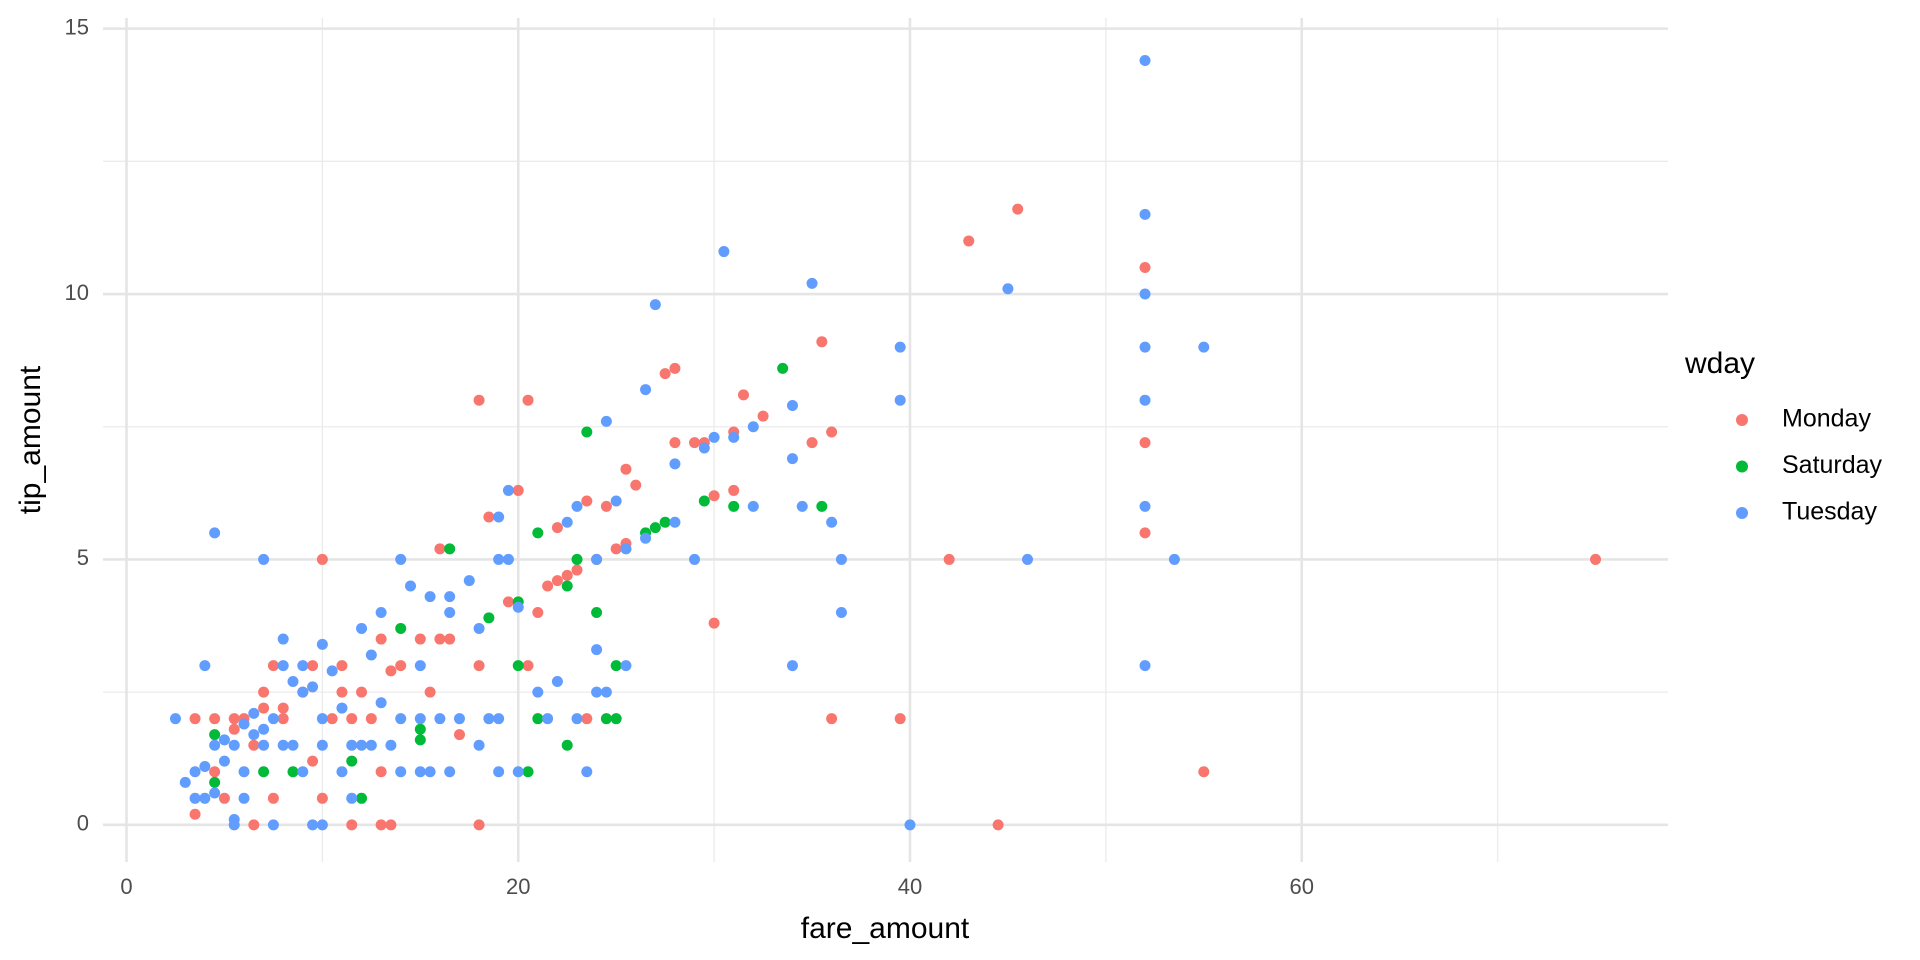 This screenshot has width=1920, height=960. I want to click on y-axis-title: tip_amount, so click(30, 439).